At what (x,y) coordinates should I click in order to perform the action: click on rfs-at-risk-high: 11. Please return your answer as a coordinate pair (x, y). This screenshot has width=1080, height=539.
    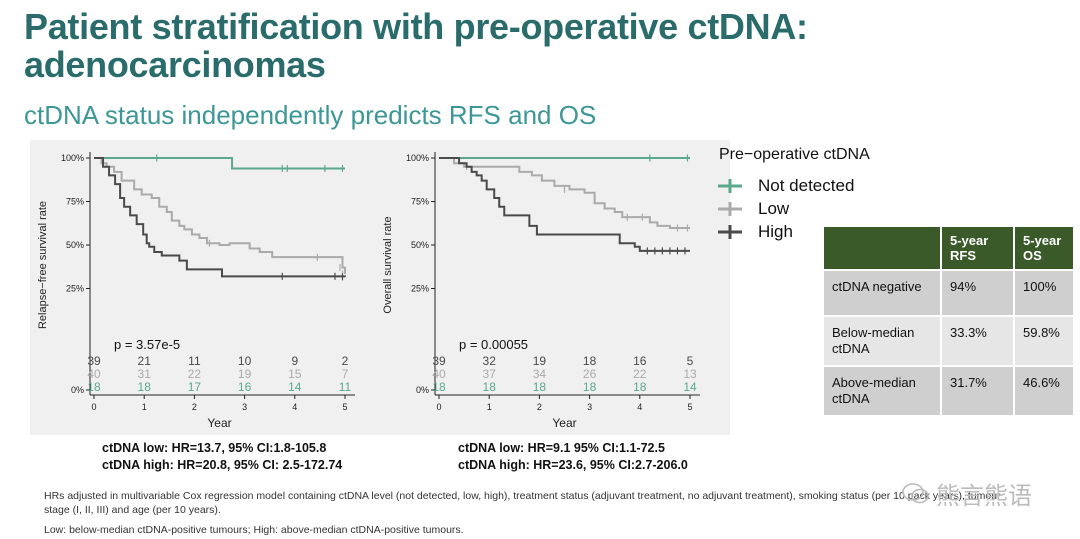
    Looking at the image, I should click on (194, 361).